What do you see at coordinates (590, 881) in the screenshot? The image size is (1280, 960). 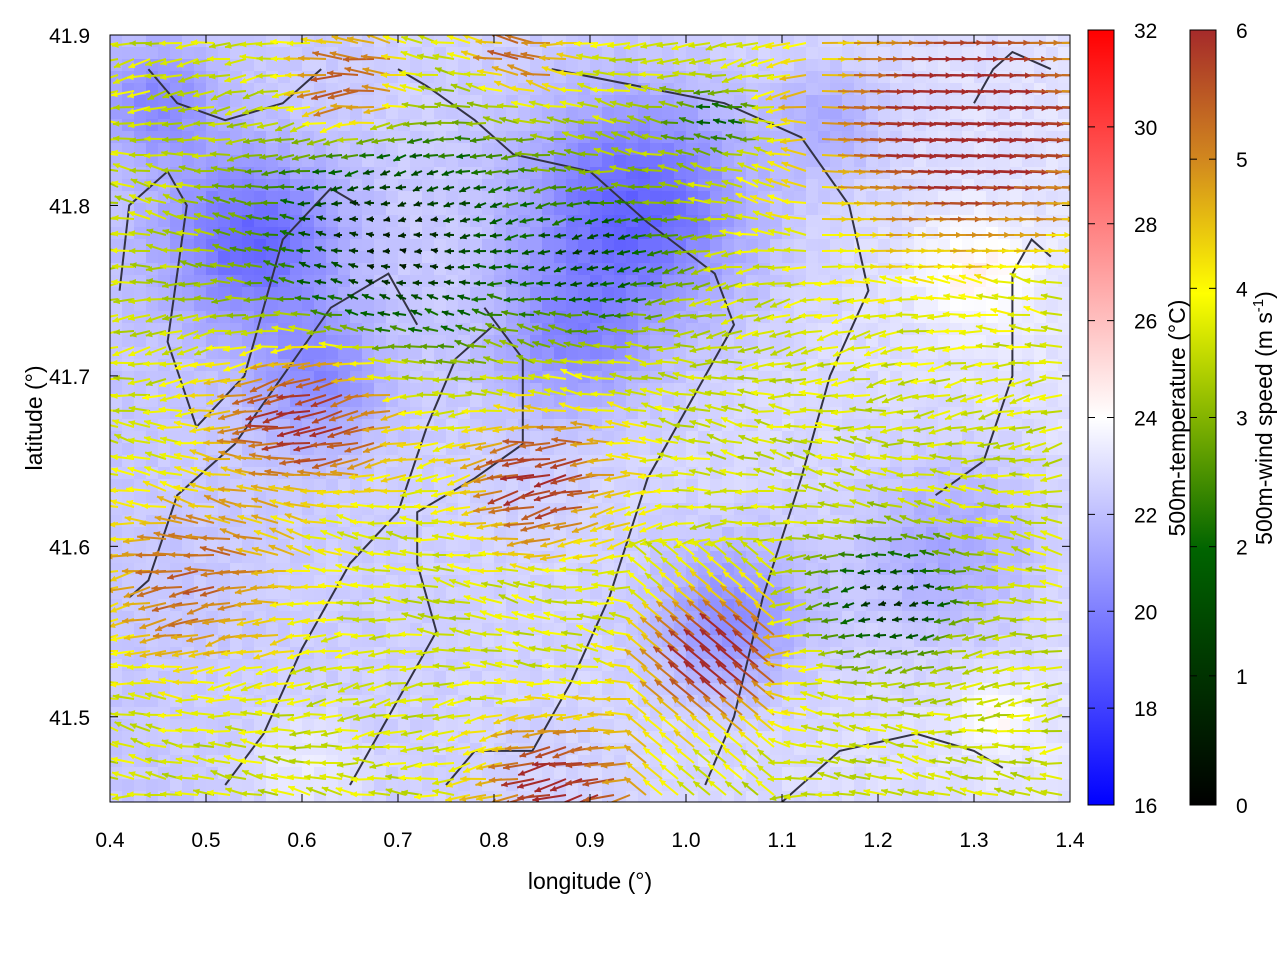 I see `x-axis-label: longitude (°)` at bounding box center [590, 881].